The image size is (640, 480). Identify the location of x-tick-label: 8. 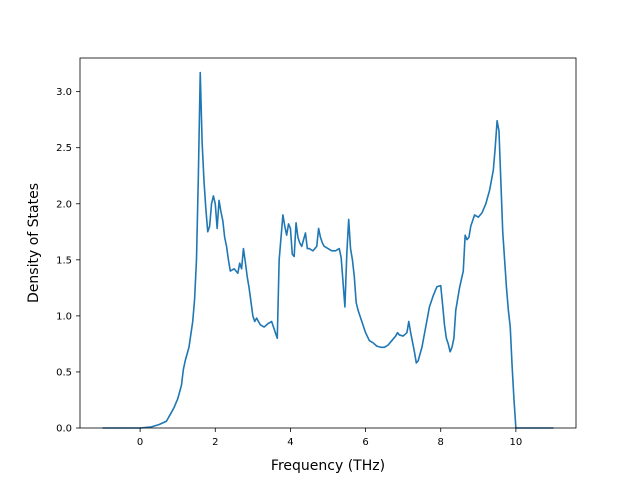
(441, 442).